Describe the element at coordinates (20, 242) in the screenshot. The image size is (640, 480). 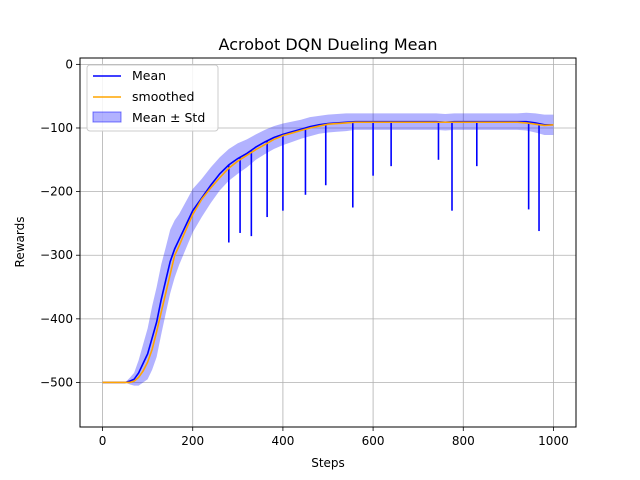
I see `y-axis-label: Rewards` at that location.